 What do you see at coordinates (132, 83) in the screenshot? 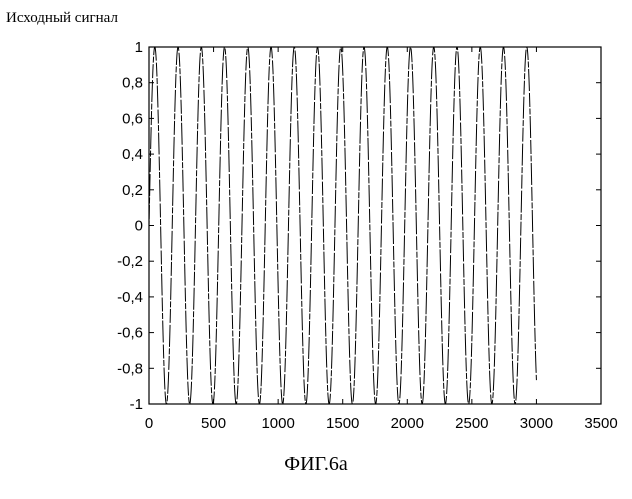
I see `y-tick-label: 0,8` at bounding box center [132, 83].